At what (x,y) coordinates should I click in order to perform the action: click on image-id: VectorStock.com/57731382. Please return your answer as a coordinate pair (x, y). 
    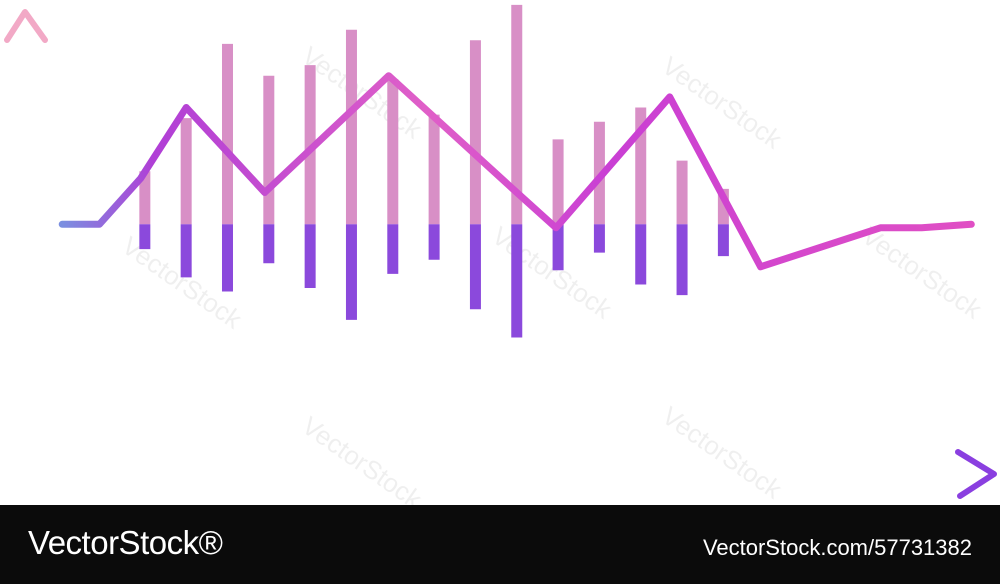
    Looking at the image, I should click on (837, 547).